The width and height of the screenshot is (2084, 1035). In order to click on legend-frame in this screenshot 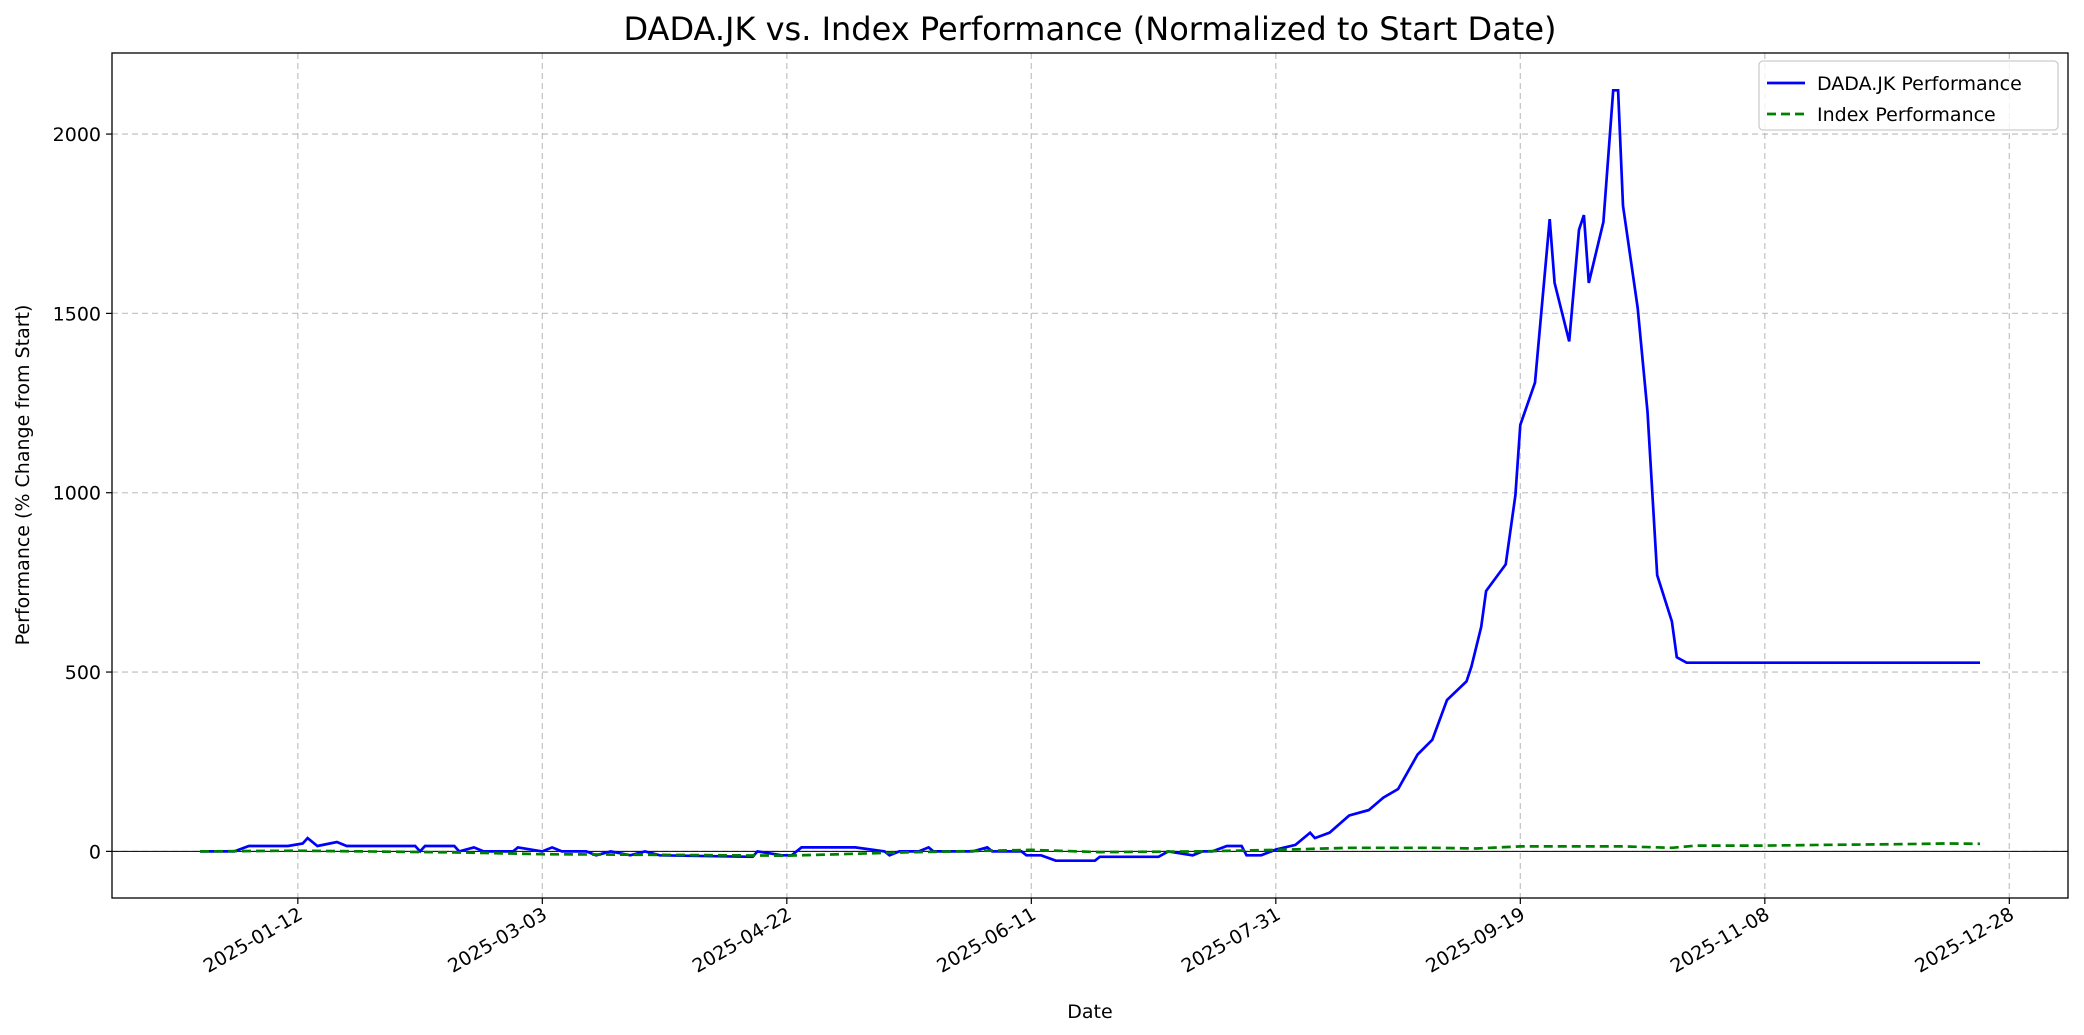, I will do `click(1908, 95)`.